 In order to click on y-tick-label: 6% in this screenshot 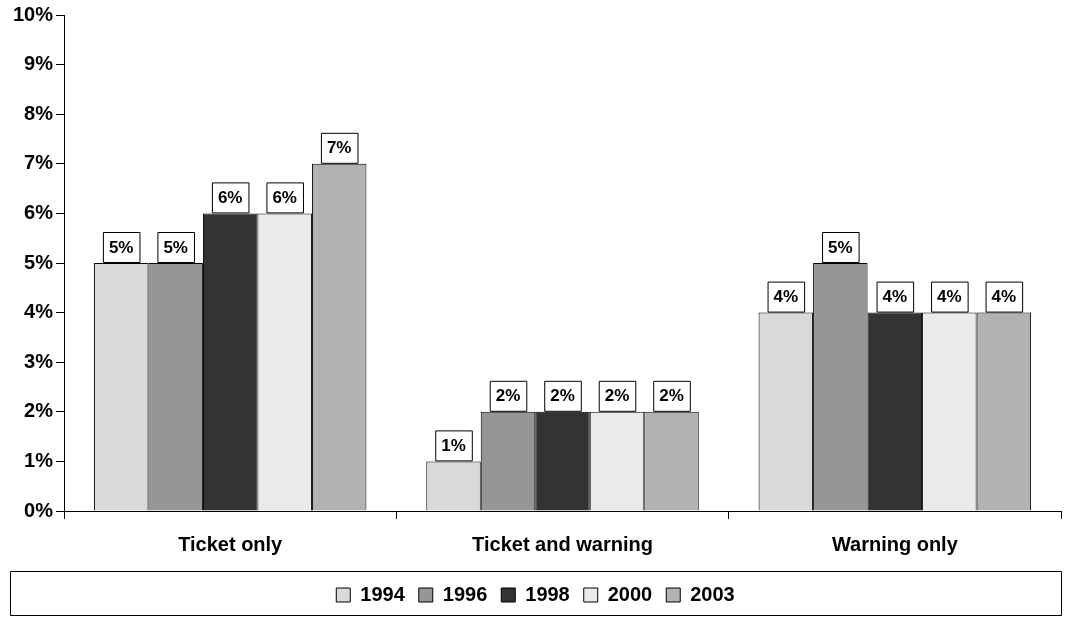, I will do `click(39, 211)`.